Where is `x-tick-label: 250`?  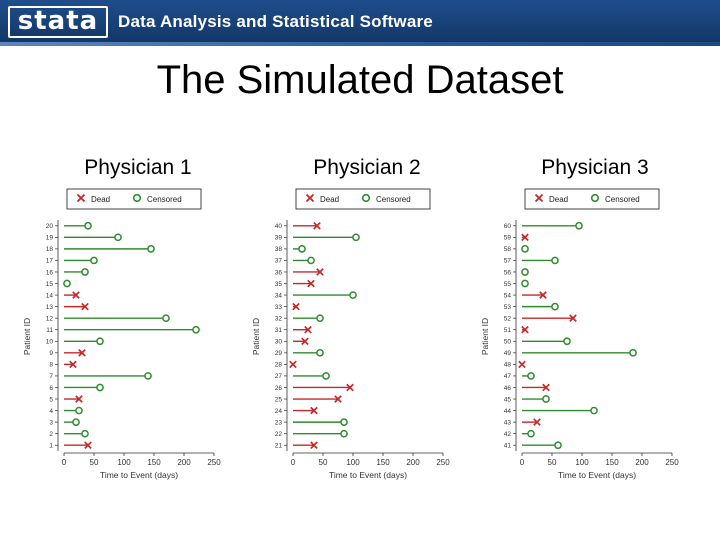 x-tick-label: 250 is located at coordinates (214, 462).